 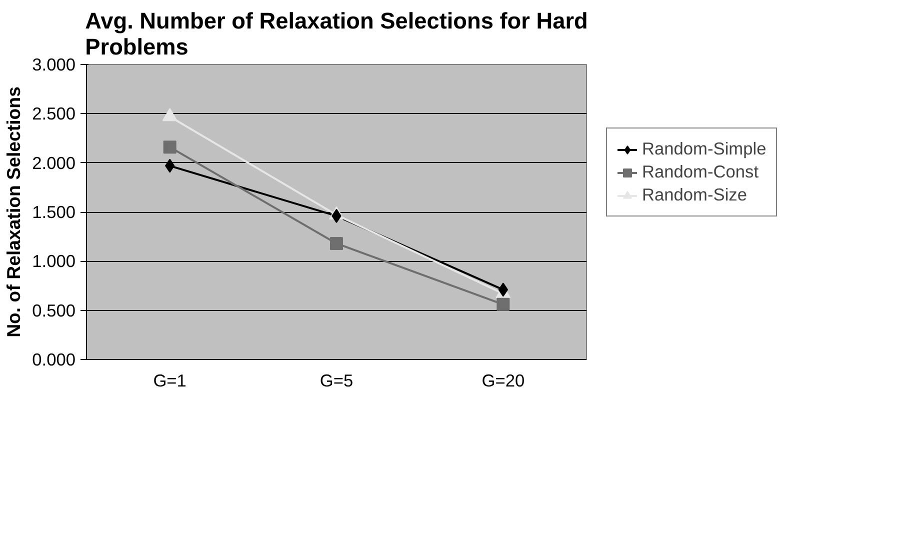 What do you see at coordinates (54, 360) in the screenshot?
I see `y-tick-label: 0.000` at bounding box center [54, 360].